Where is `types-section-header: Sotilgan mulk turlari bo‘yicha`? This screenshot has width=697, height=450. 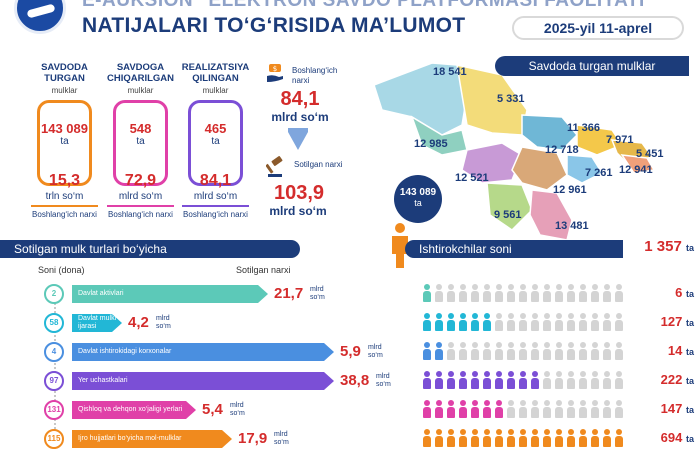 types-section-header: Sotilgan mulk turlari bo‘yicha is located at coordinates (150, 249).